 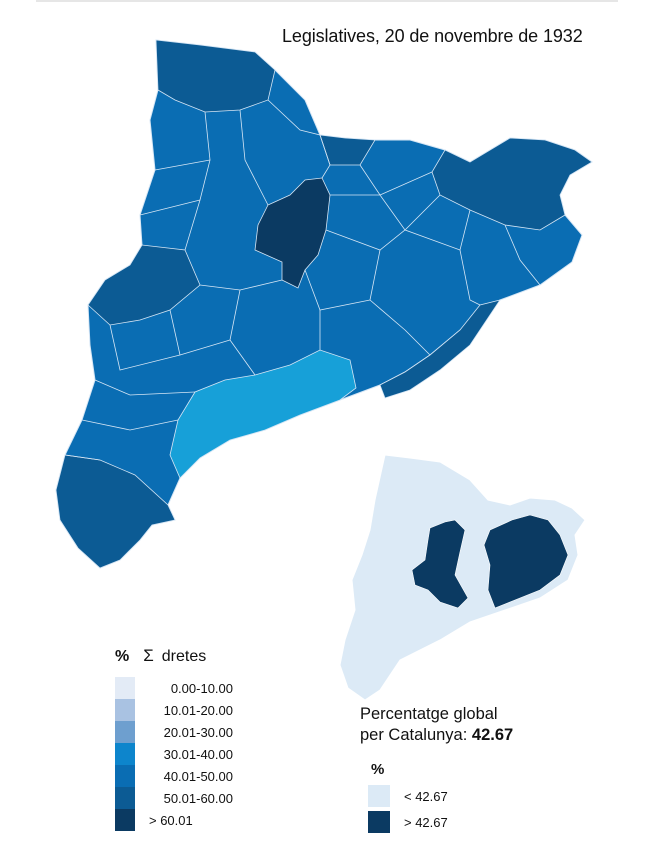 I want to click on legend2-item: < 42.67, so click(x=428, y=796).